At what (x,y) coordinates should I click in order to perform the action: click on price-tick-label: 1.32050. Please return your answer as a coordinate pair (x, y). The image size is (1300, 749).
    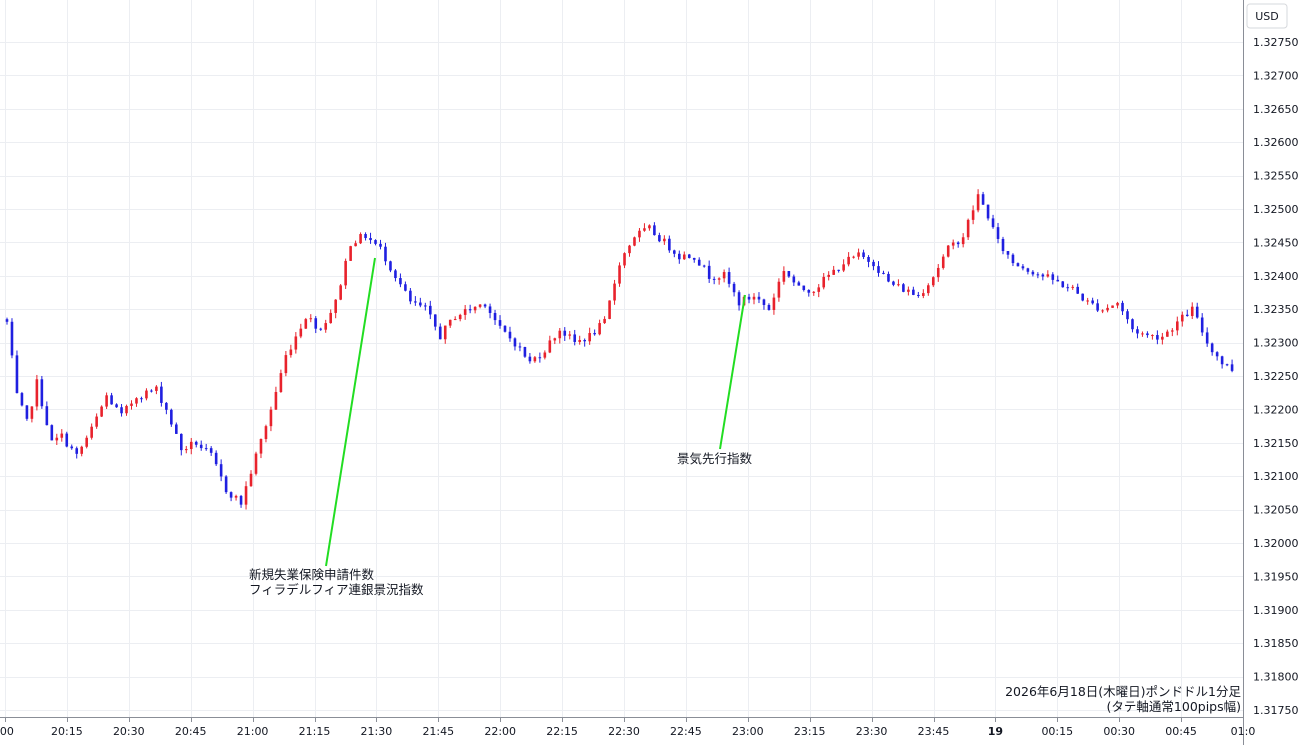
    Looking at the image, I should click on (1276, 510).